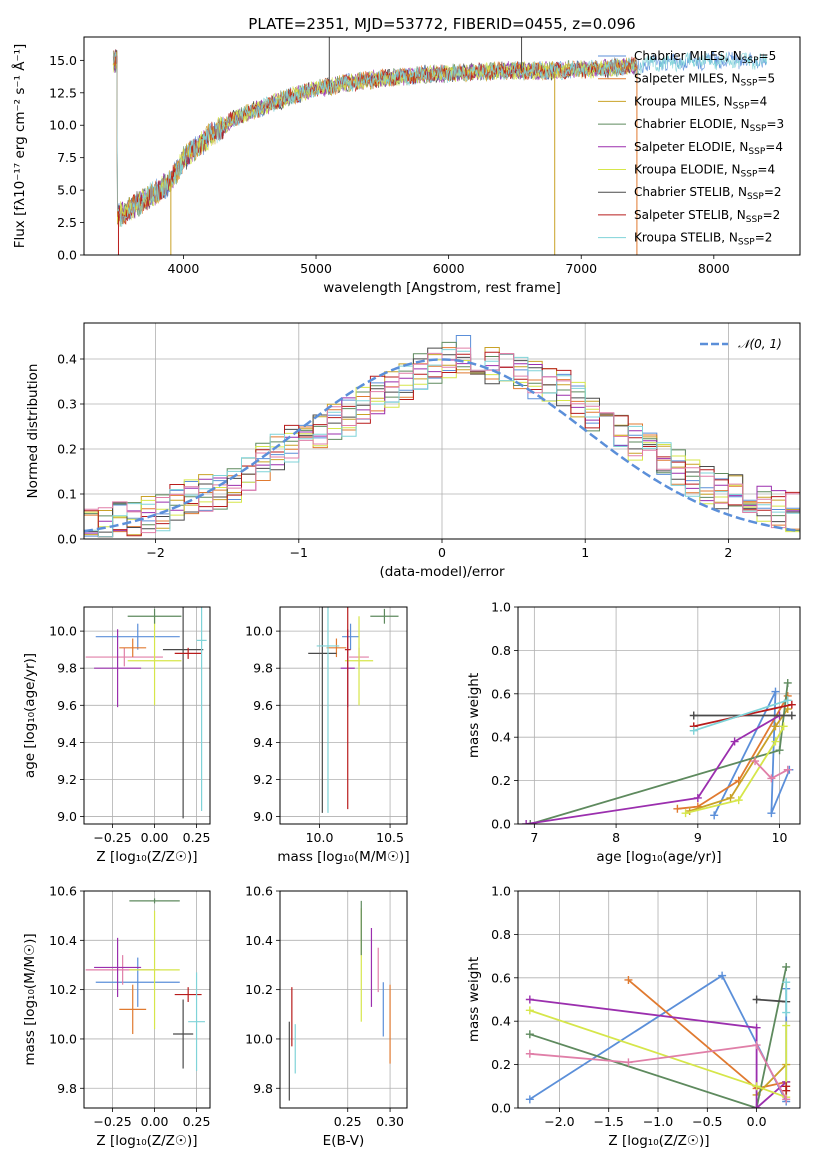 The image size is (819, 1170). What do you see at coordinates (474, 999) in the screenshot?
I see `y-axis-label: mass weight` at bounding box center [474, 999].